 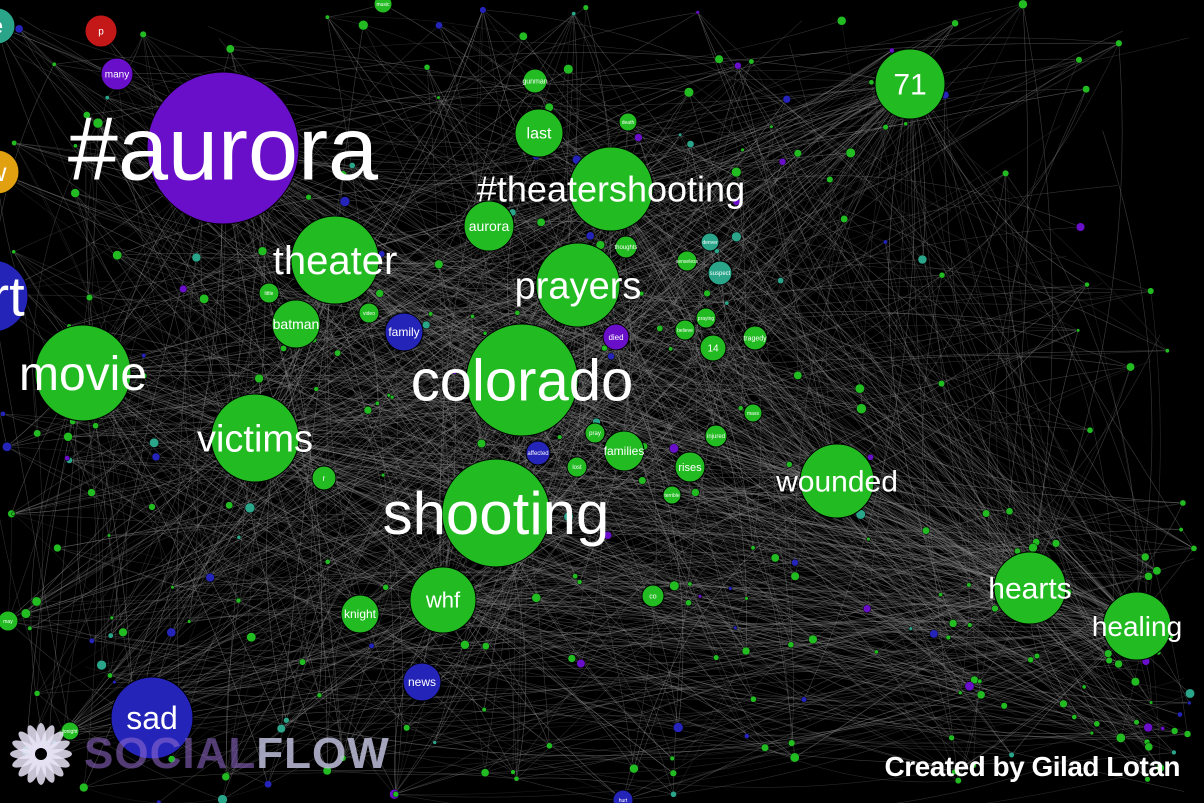 I want to click on node-little: little, so click(x=269, y=293).